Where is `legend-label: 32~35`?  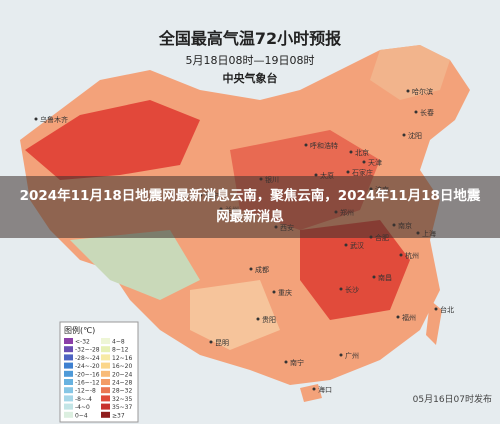 legend-label: 32~35 is located at coordinates (122, 399).